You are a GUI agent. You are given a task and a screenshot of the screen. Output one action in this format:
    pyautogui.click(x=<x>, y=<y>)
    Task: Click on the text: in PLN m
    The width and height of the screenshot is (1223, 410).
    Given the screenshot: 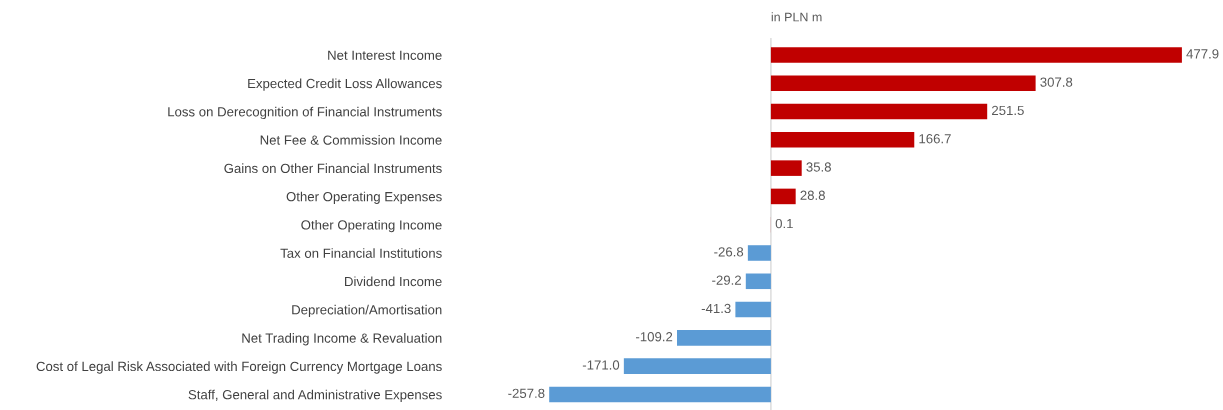 What is the action you would take?
    pyautogui.click(x=796, y=17)
    